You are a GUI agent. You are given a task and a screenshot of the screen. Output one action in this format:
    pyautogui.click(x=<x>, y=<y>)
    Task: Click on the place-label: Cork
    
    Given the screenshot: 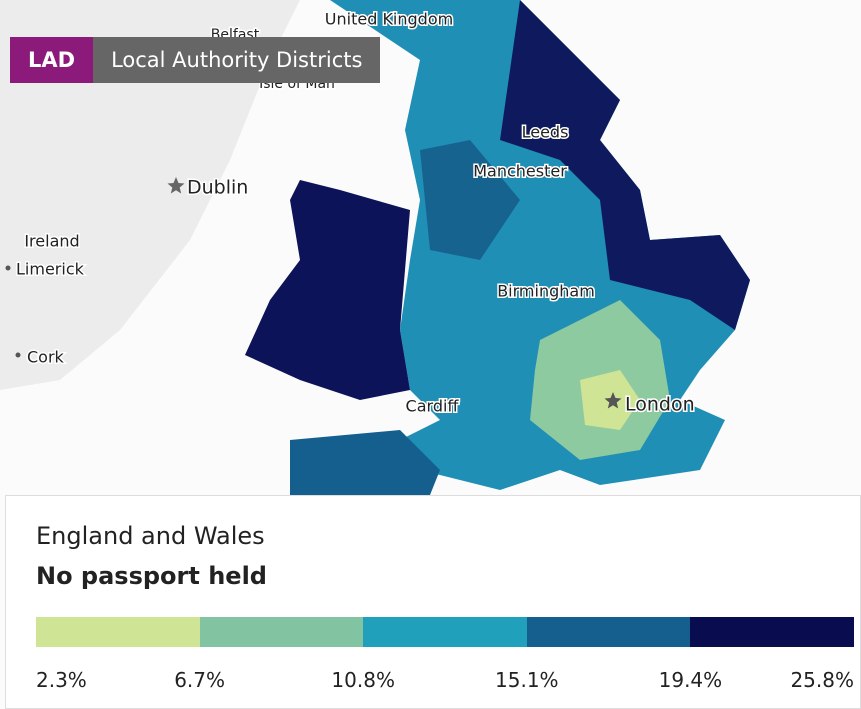 What is the action you would take?
    pyautogui.click(x=46, y=357)
    